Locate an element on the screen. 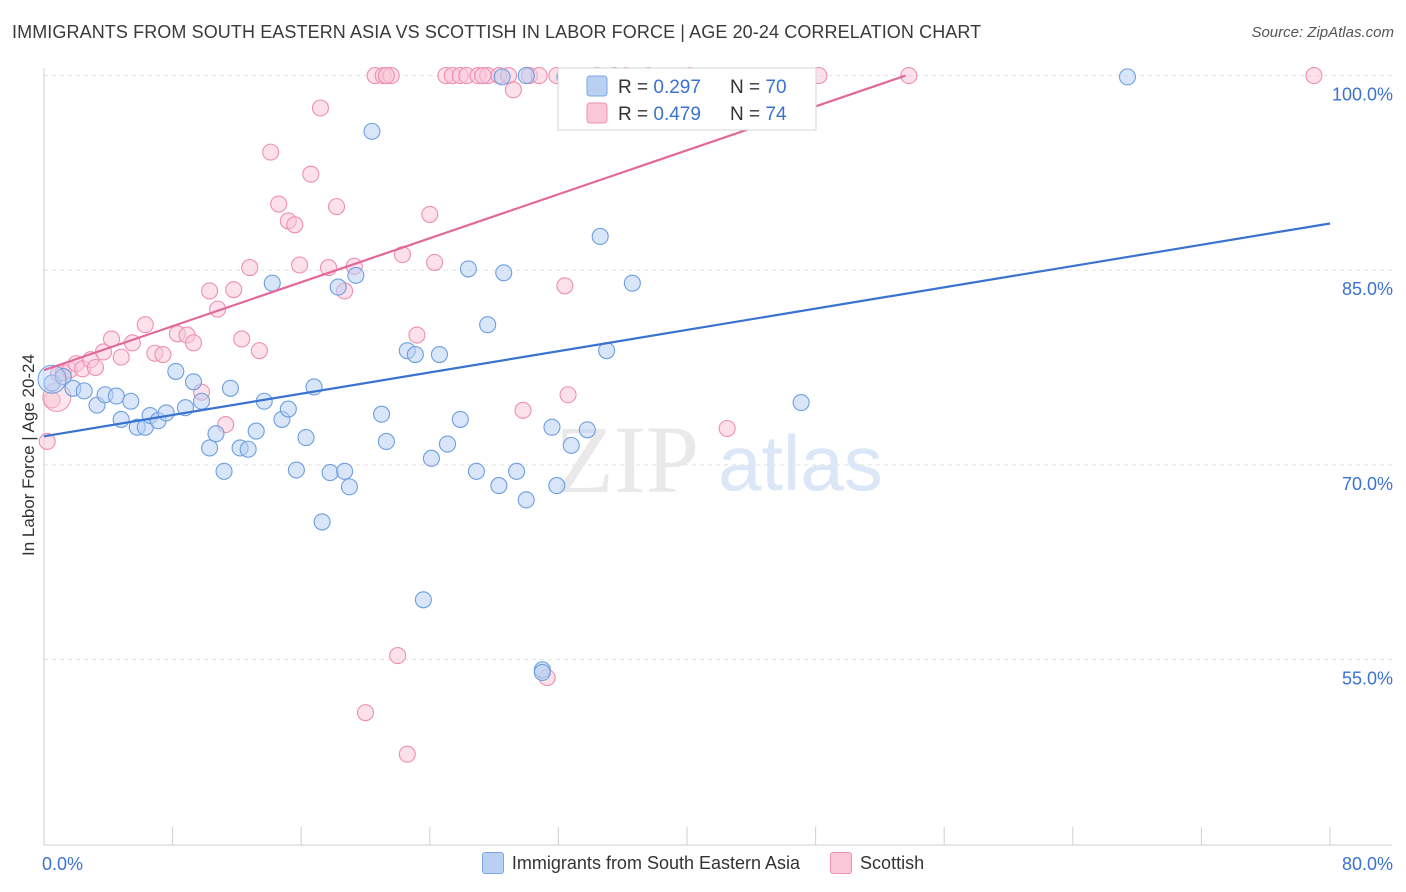 This screenshot has height=892, width=1406. stats-n-label-1: N = is located at coordinates (747, 87).